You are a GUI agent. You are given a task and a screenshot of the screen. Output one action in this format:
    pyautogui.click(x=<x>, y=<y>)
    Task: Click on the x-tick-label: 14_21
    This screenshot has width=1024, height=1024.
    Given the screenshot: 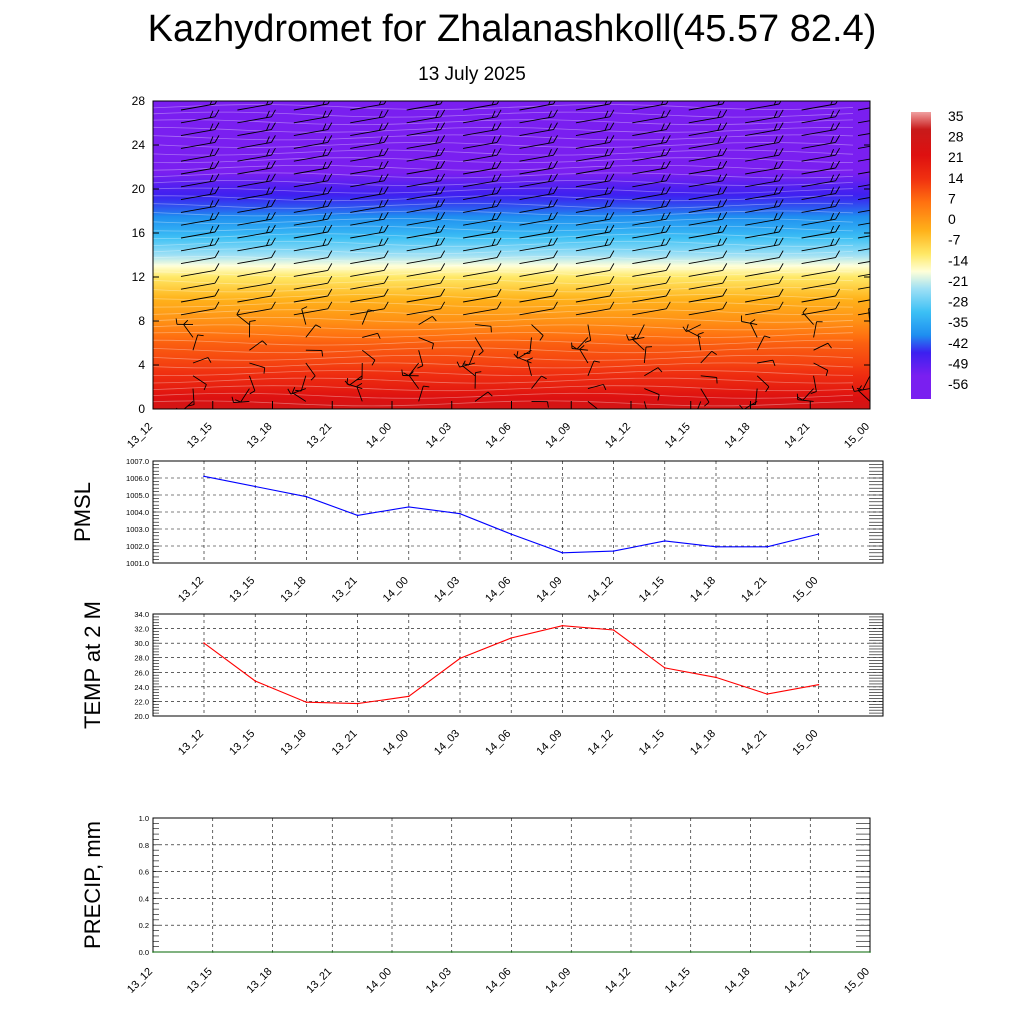 What is the action you would take?
    pyautogui.click(x=797, y=436)
    